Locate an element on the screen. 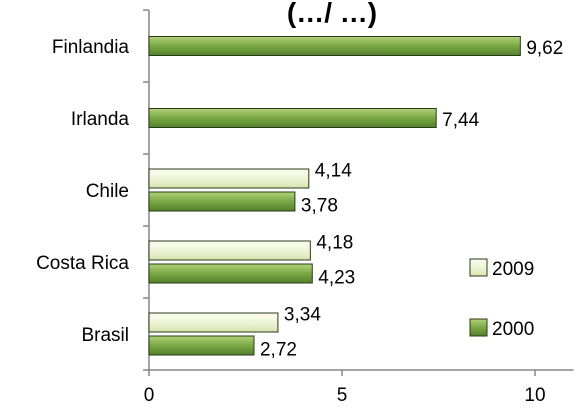  bar-2000-costa-rica is located at coordinates (230, 273).